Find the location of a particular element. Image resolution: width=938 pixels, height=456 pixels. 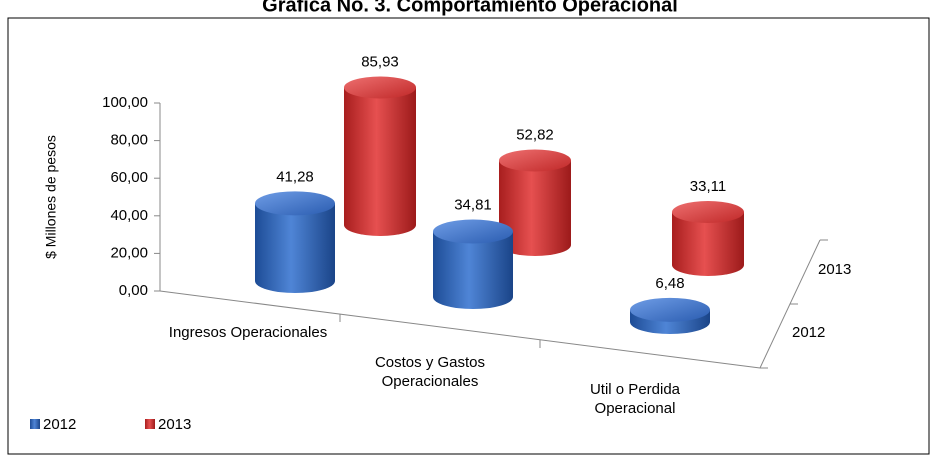

y-tick-label: 20,00 is located at coordinates (129, 252).